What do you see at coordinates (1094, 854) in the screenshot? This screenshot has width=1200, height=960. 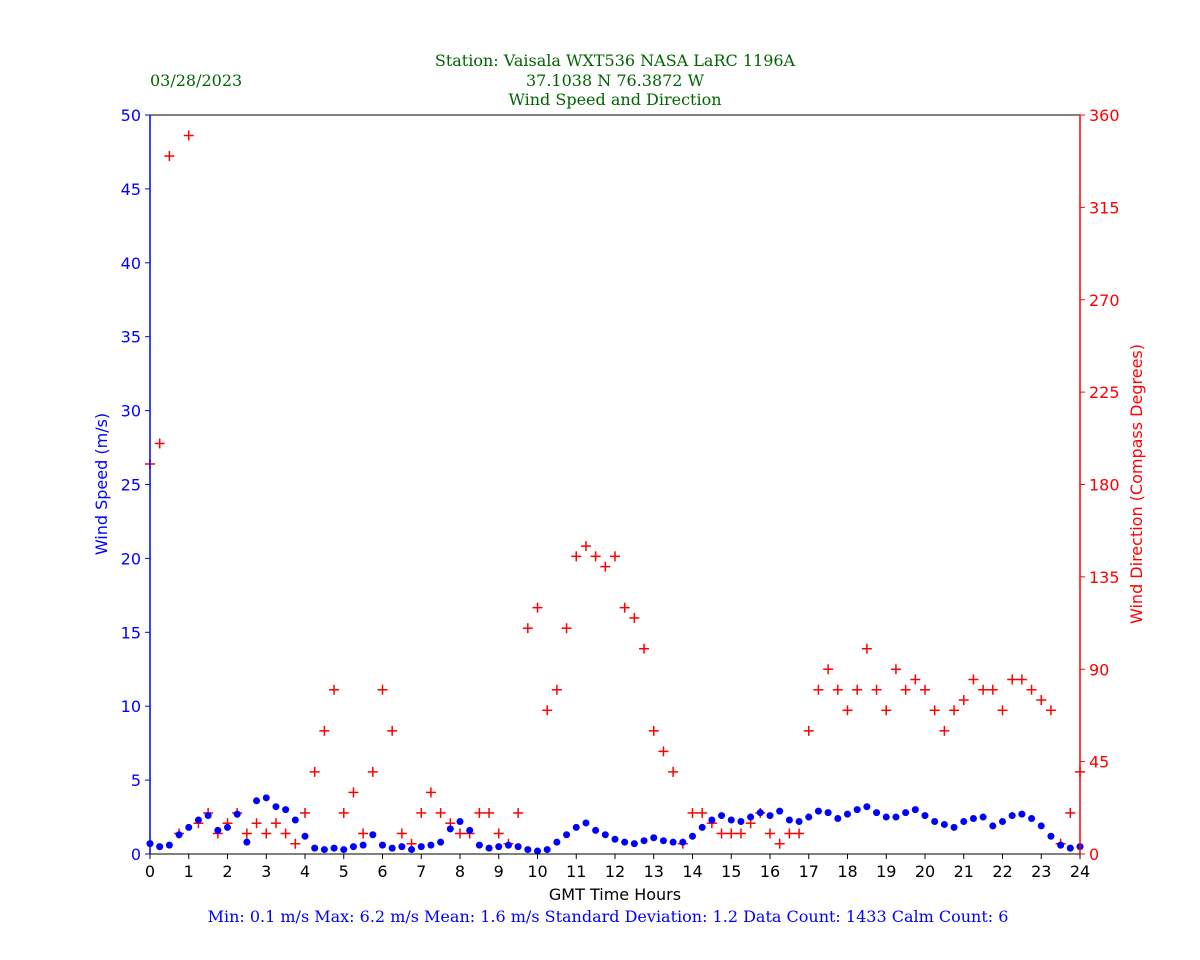 I see `y2-tick-label: 0` at bounding box center [1094, 854].